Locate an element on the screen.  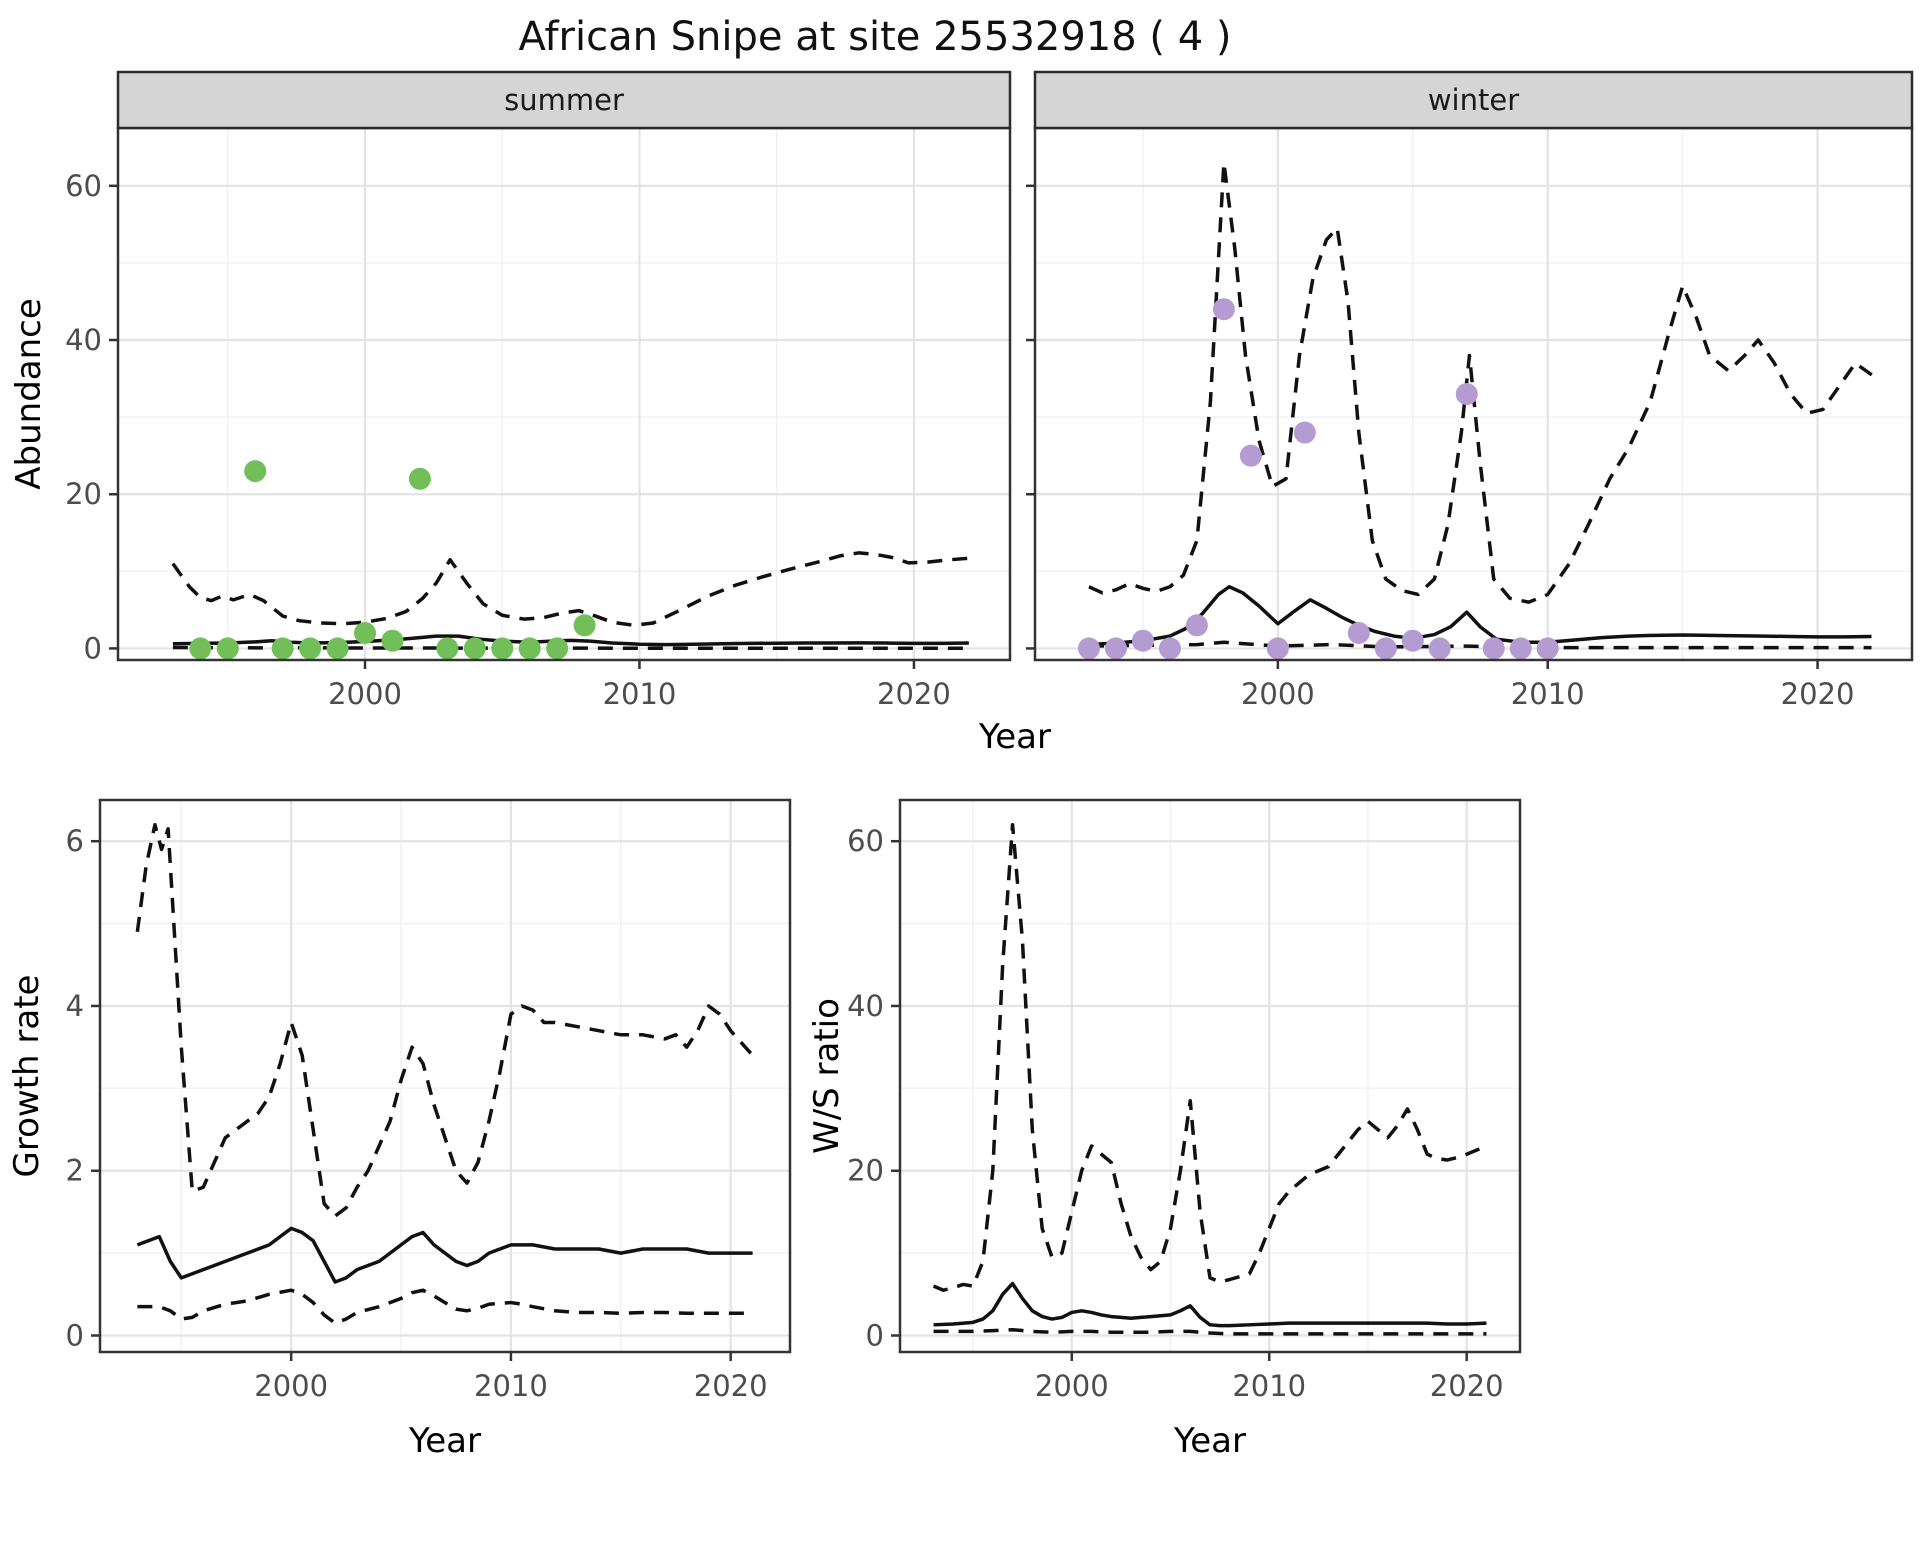
y-axis-title-ws-ratio: W/S ratio is located at coordinates (827, 1076).